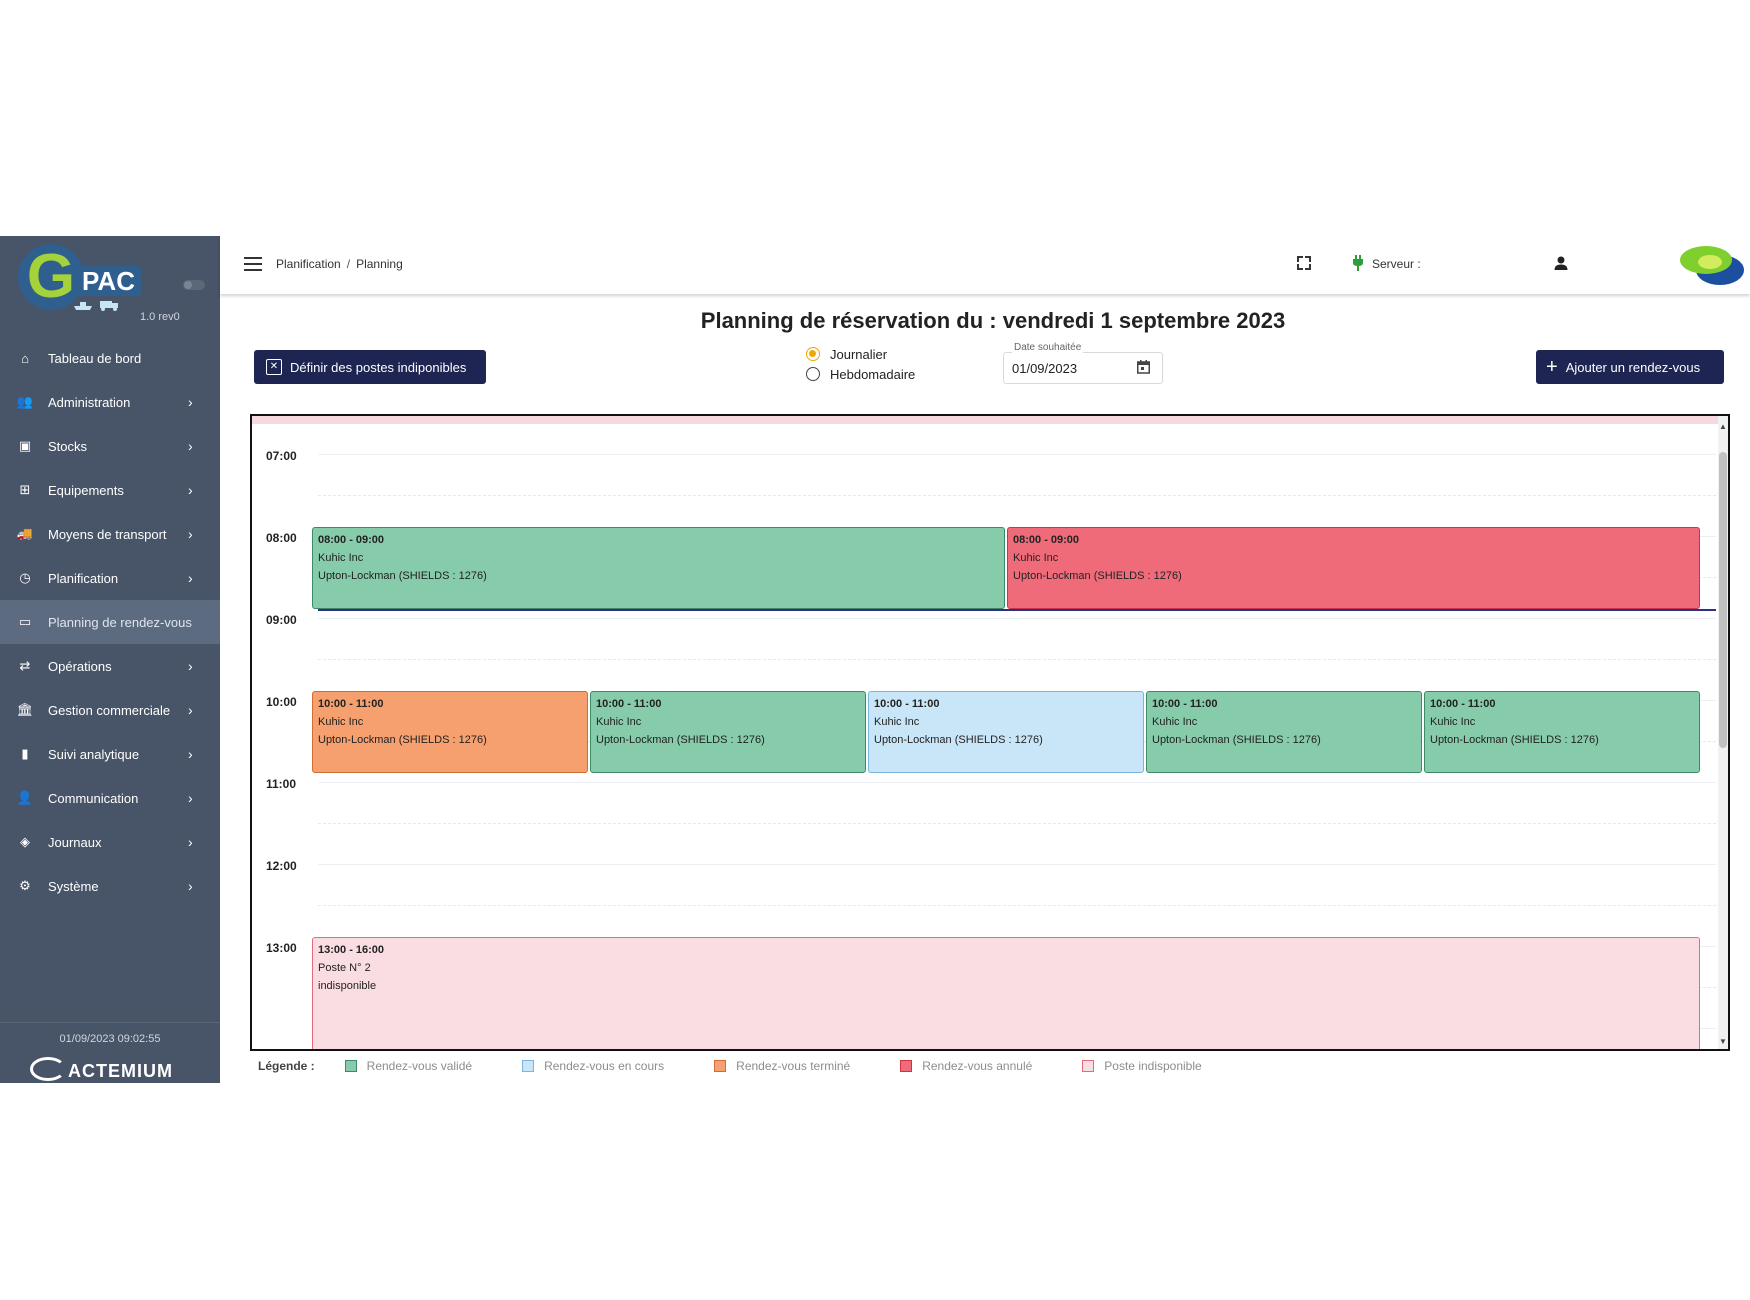 The width and height of the screenshot is (1750, 1300). I want to click on box-open-icon: ◈, so click(25, 841).